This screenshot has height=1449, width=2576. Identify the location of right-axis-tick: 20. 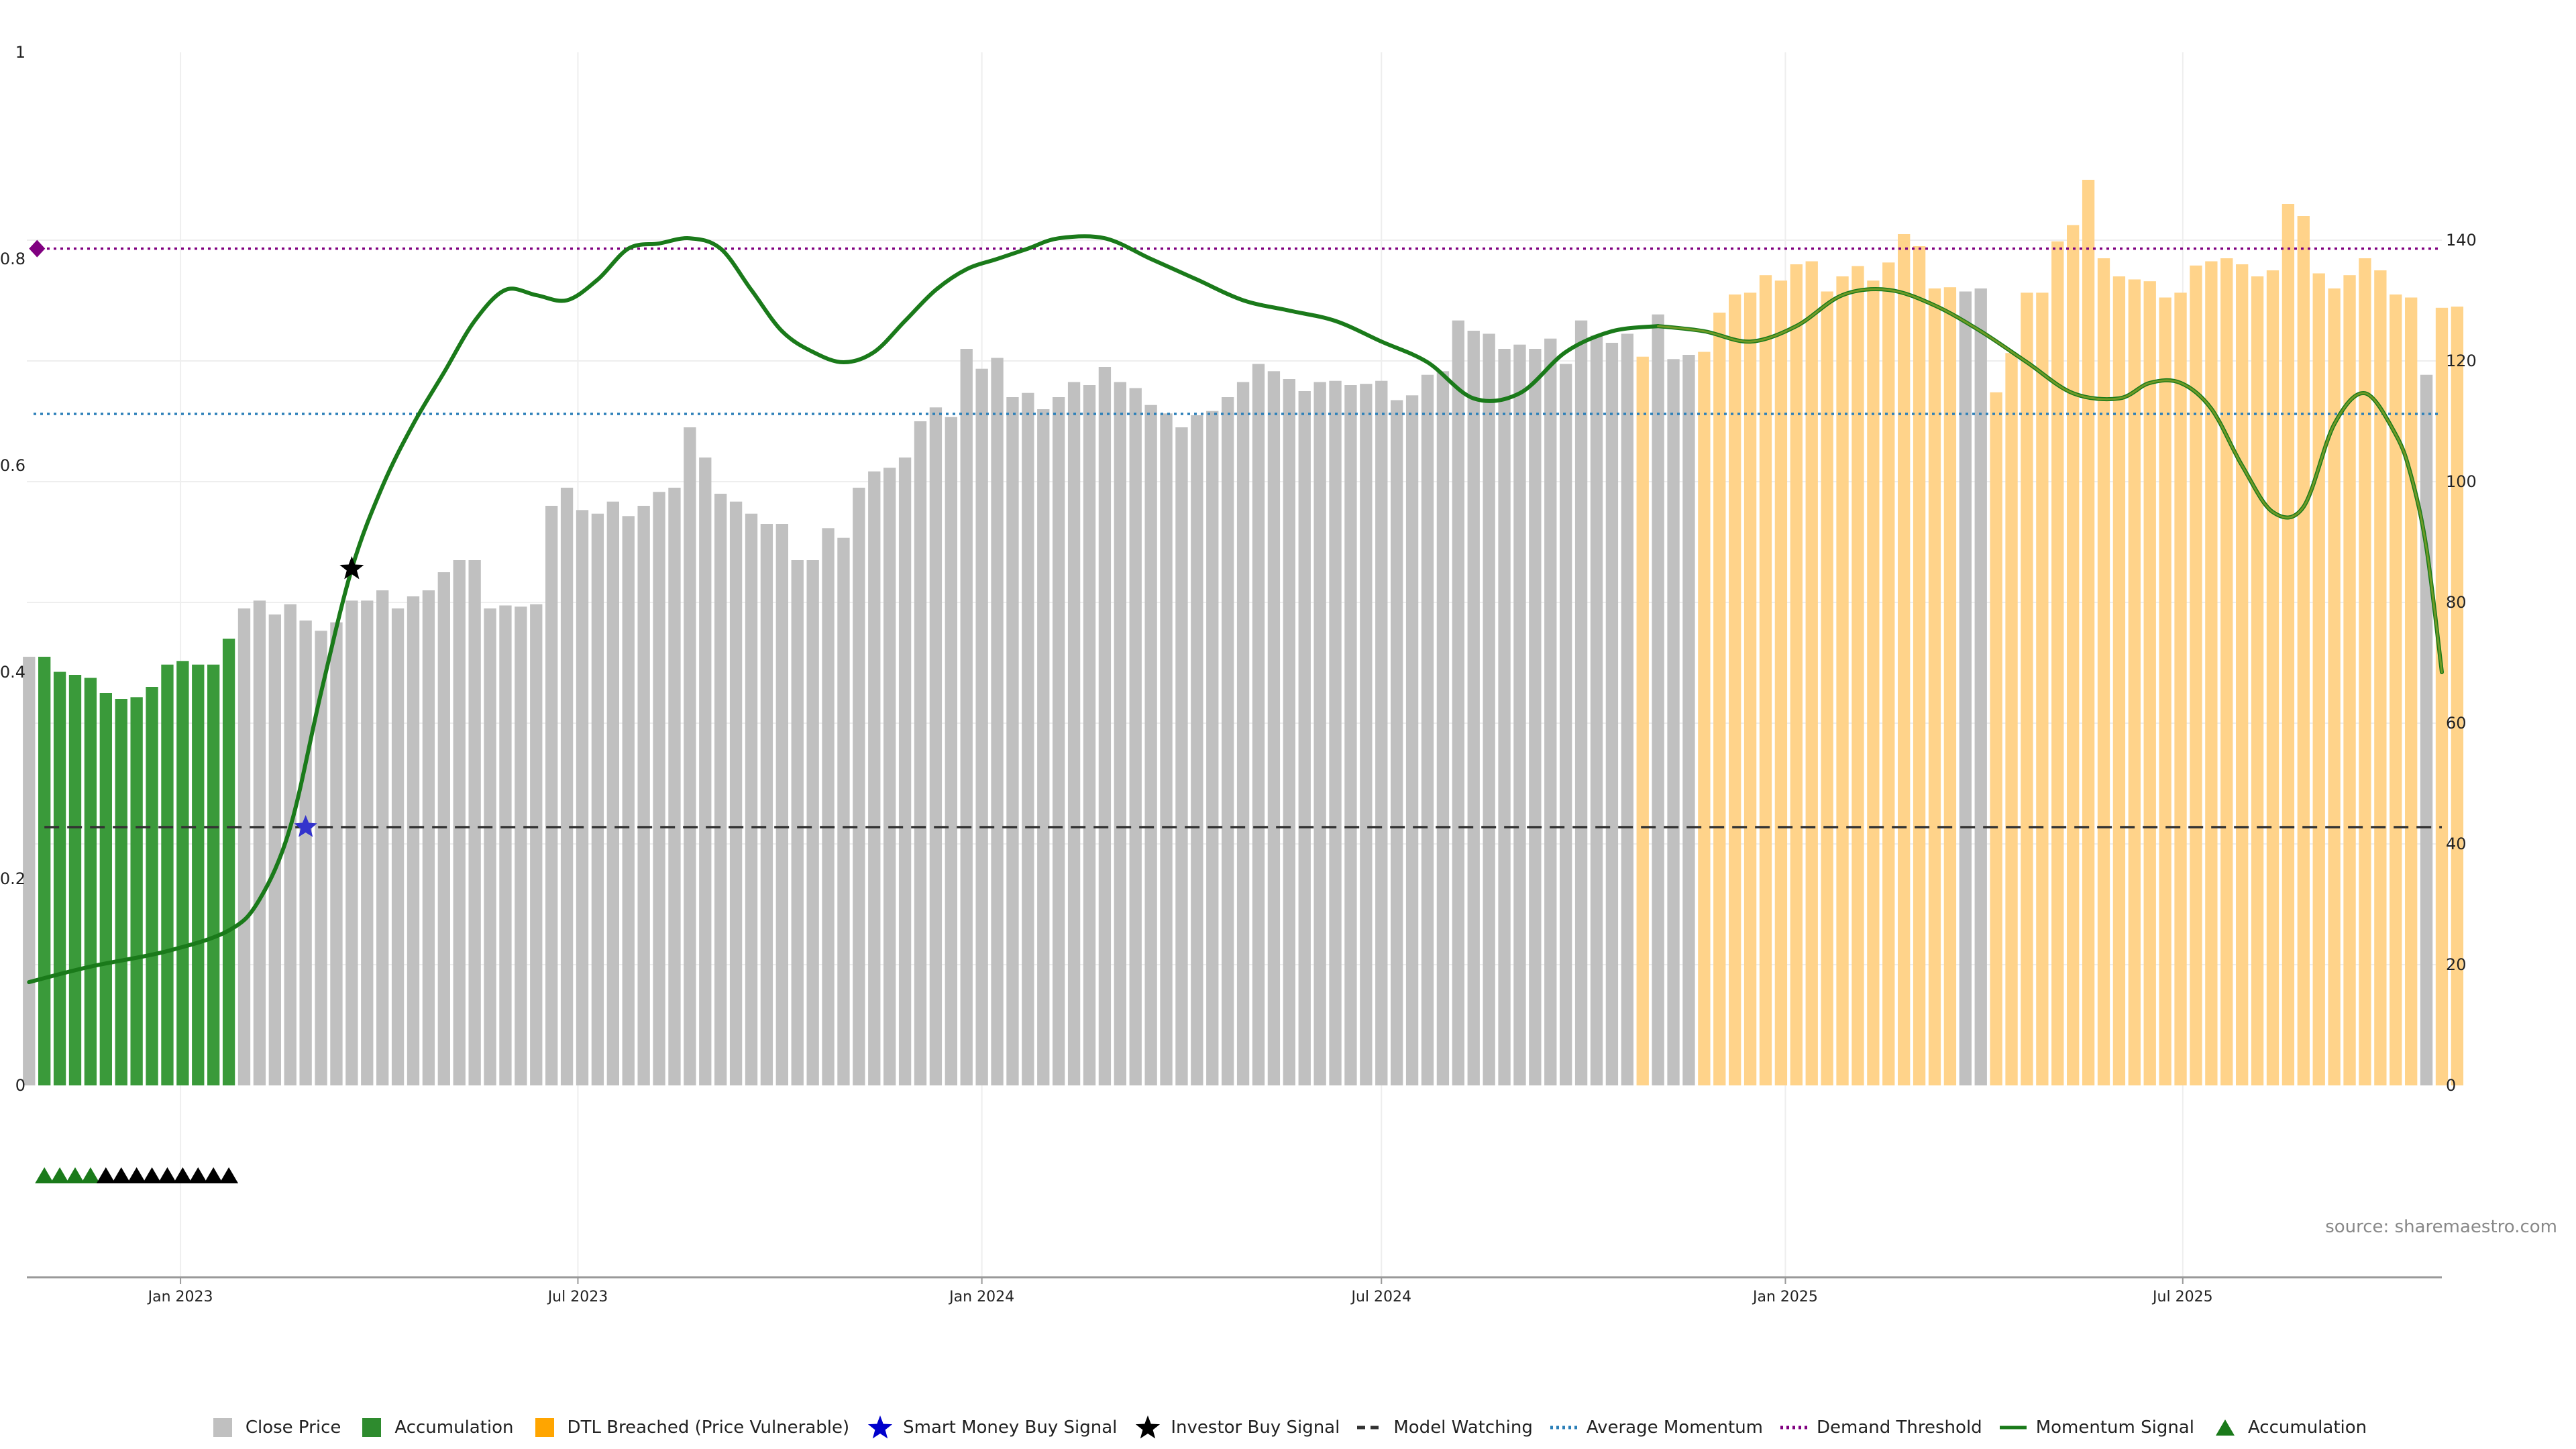
(2456, 964).